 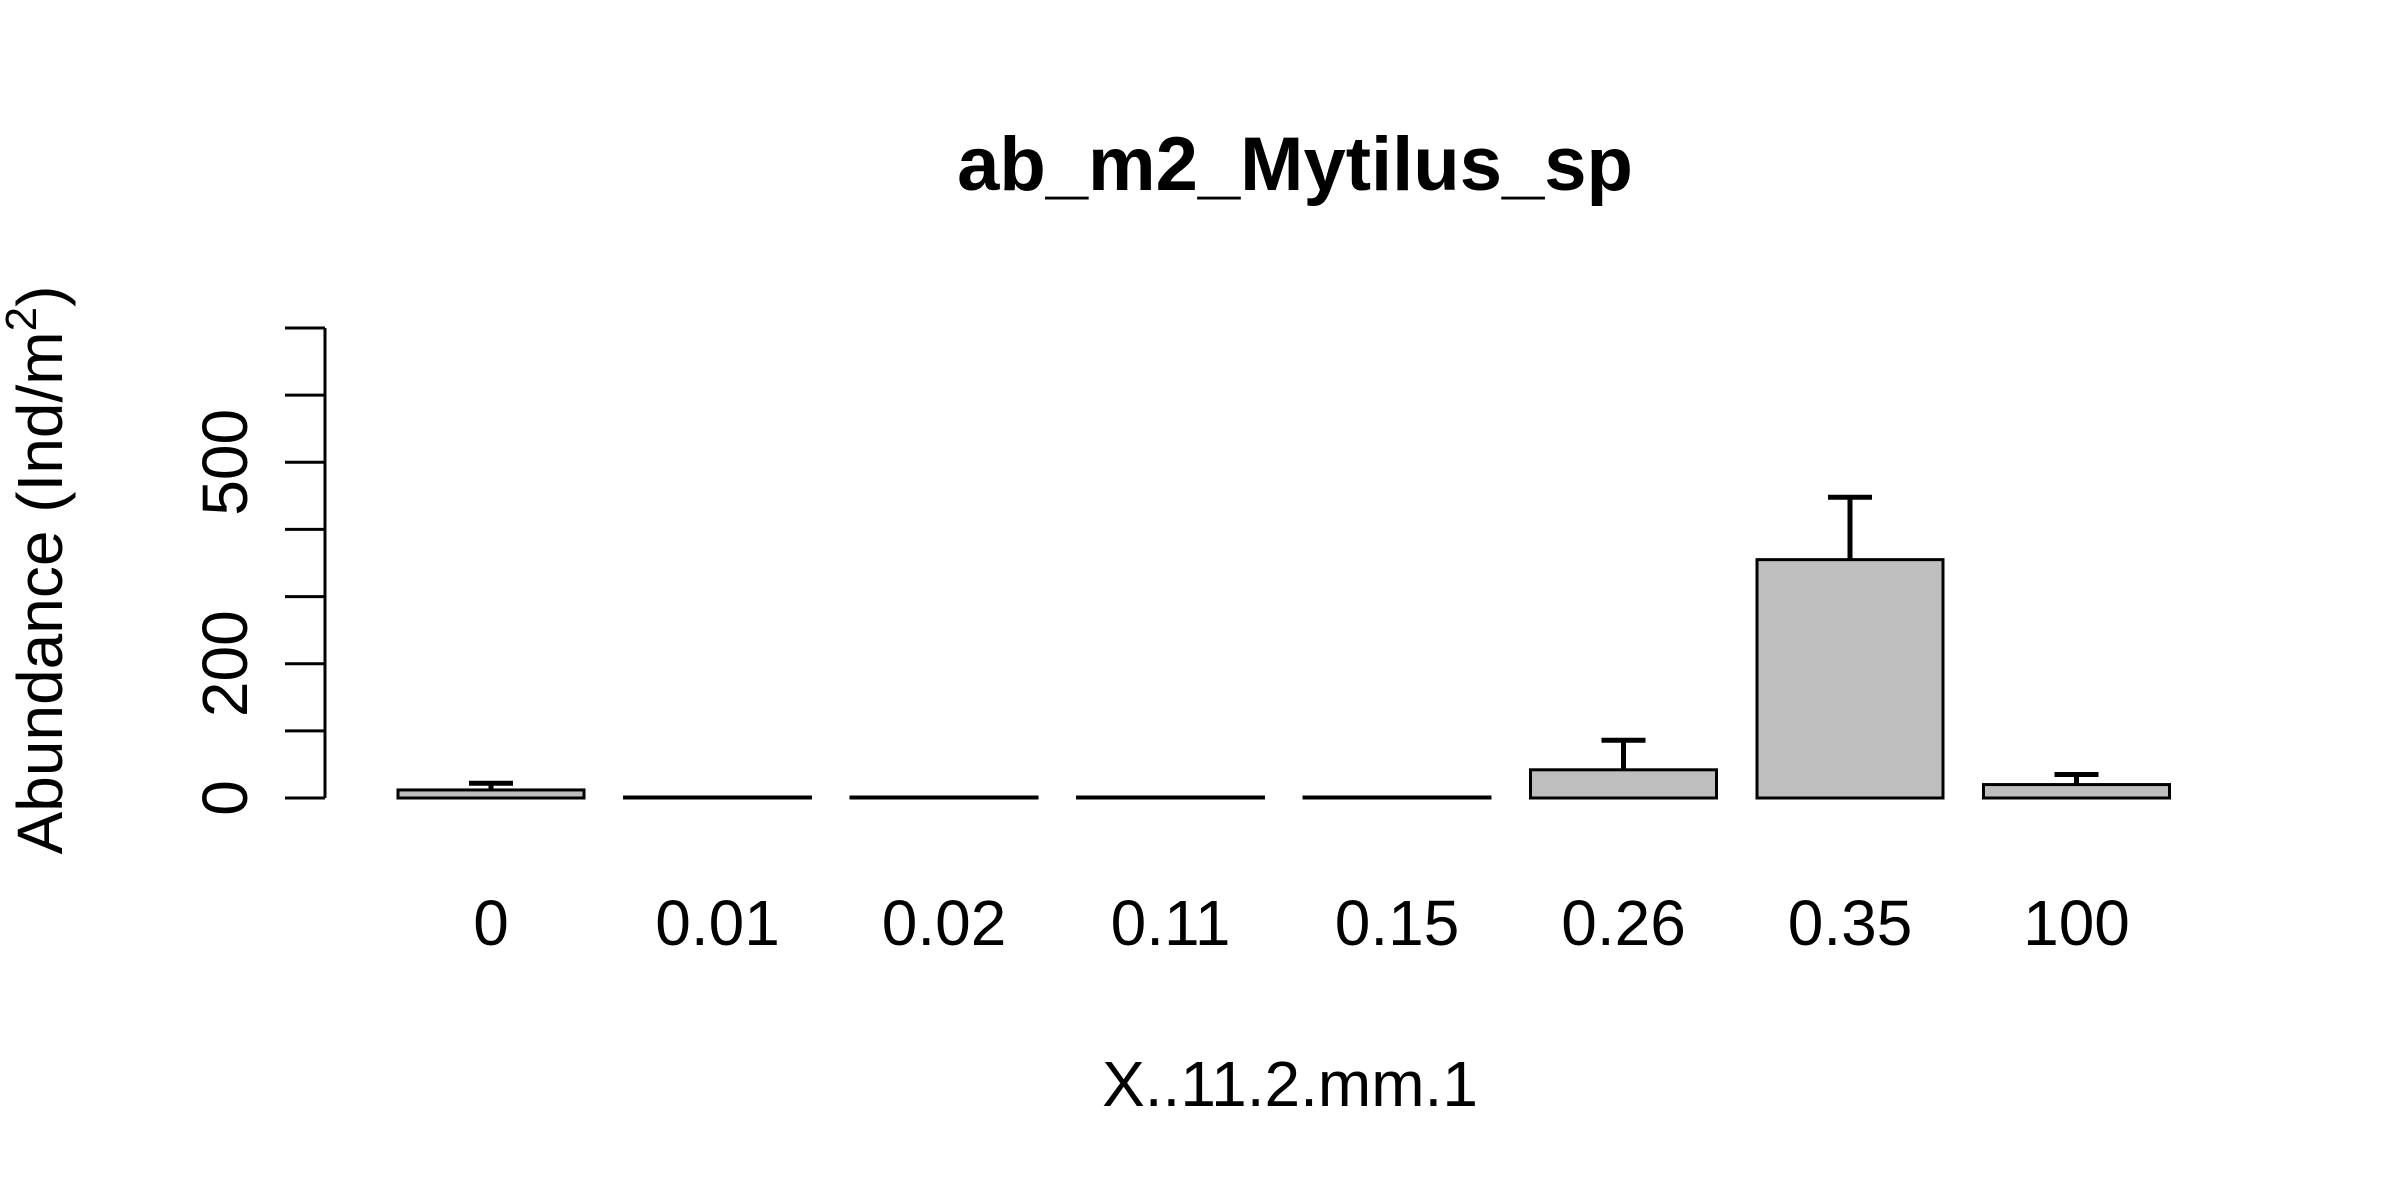 What do you see at coordinates (1301, 923) in the screenshot?
I see `x-tick-labels: 0 0.01 0.02 0.11 0.15 0.26 0.35 100` at bounding box center [1301, 923].